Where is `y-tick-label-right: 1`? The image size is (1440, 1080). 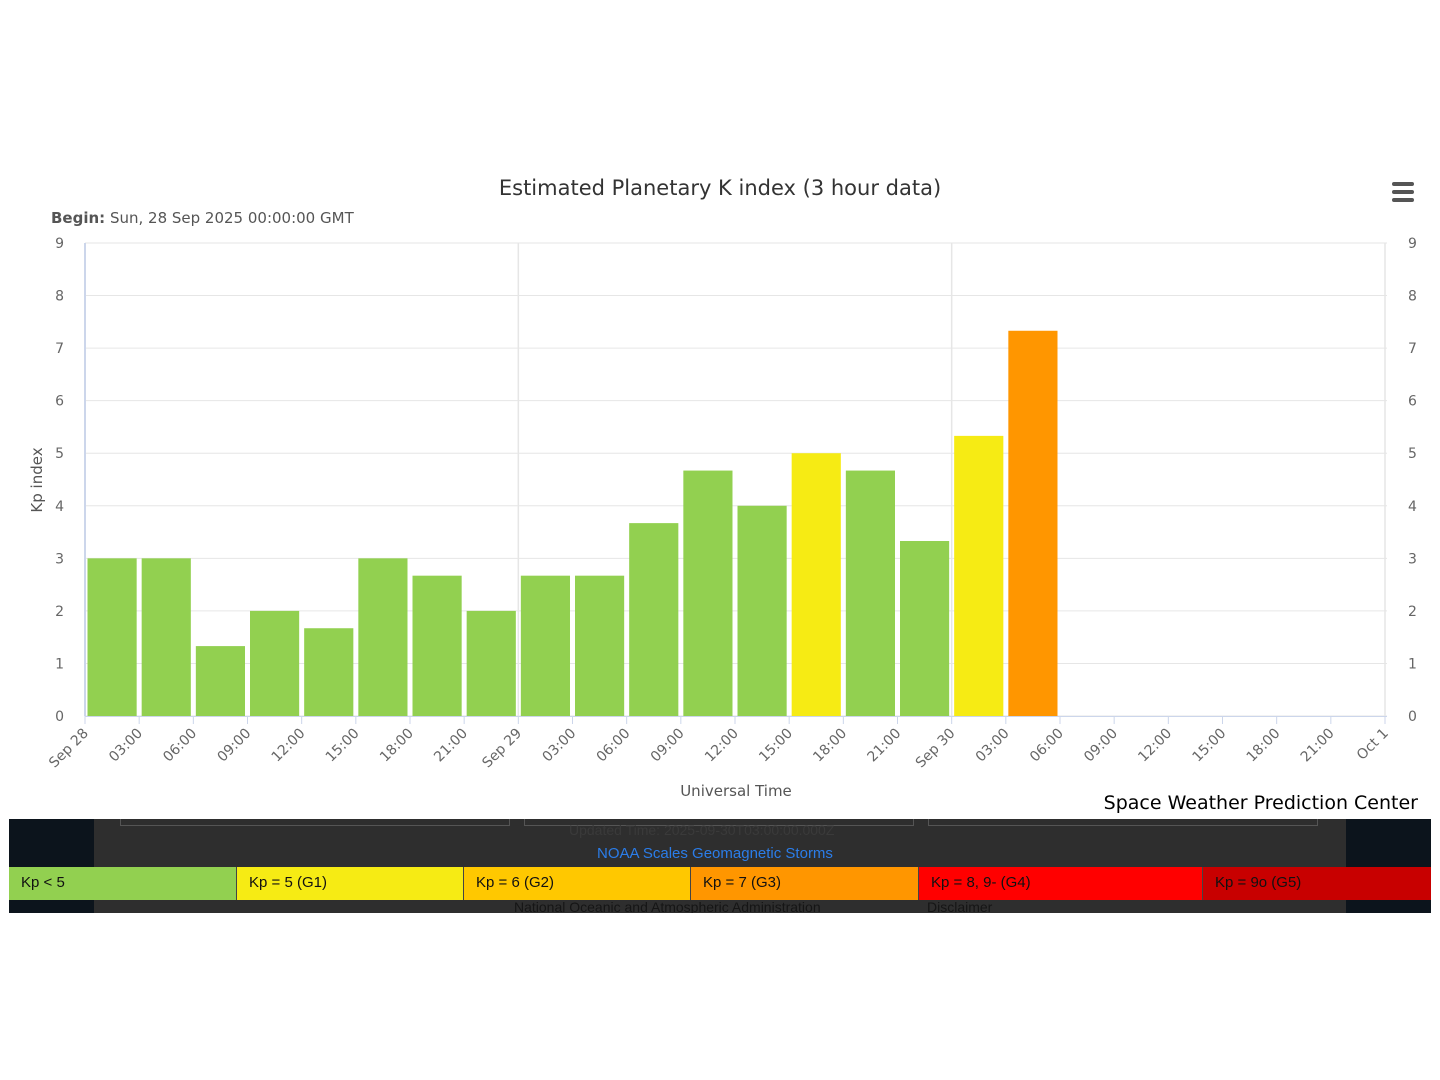 y-tick-label-right: 1 is located at coordinates (1412, 664).